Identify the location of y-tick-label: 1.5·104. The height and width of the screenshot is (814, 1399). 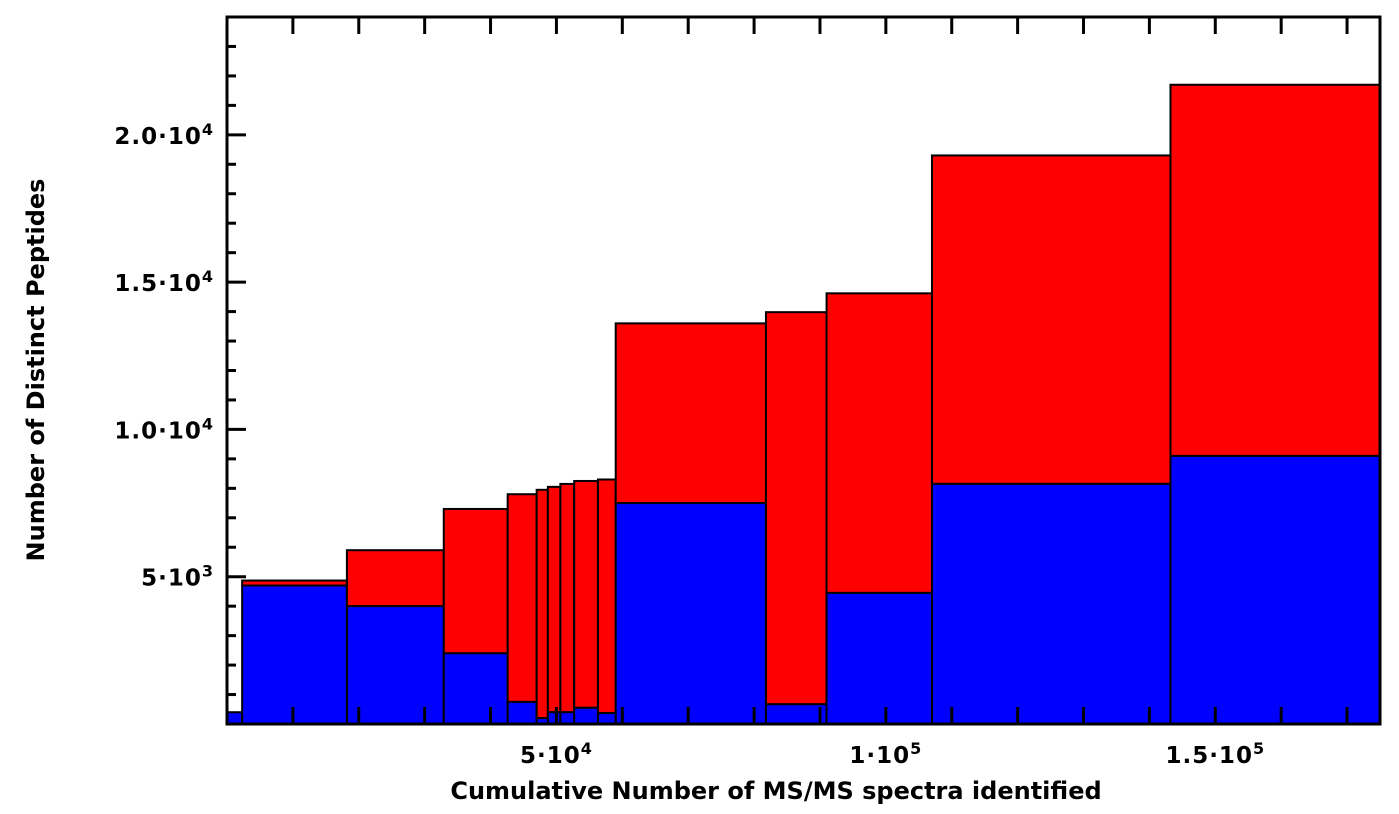
(164, 282).